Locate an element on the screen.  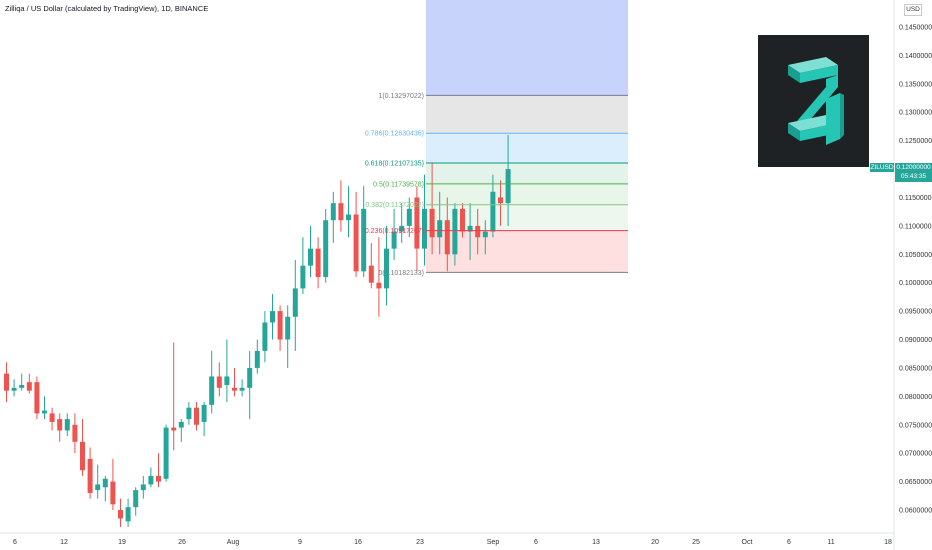
fib-level-label: 0.236(0.10917267) is located at coordinates (394, 231).